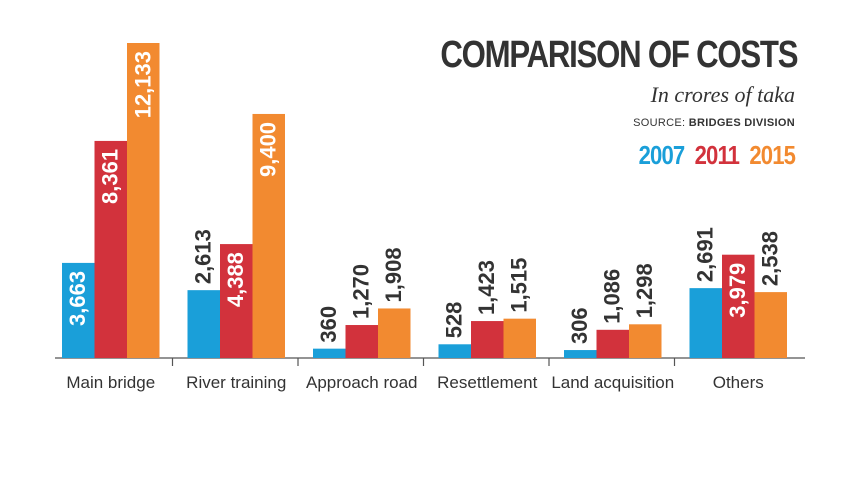 This screenshot has width=857, height=482. I want to click on category-label: Approach road, so click(362, 382).